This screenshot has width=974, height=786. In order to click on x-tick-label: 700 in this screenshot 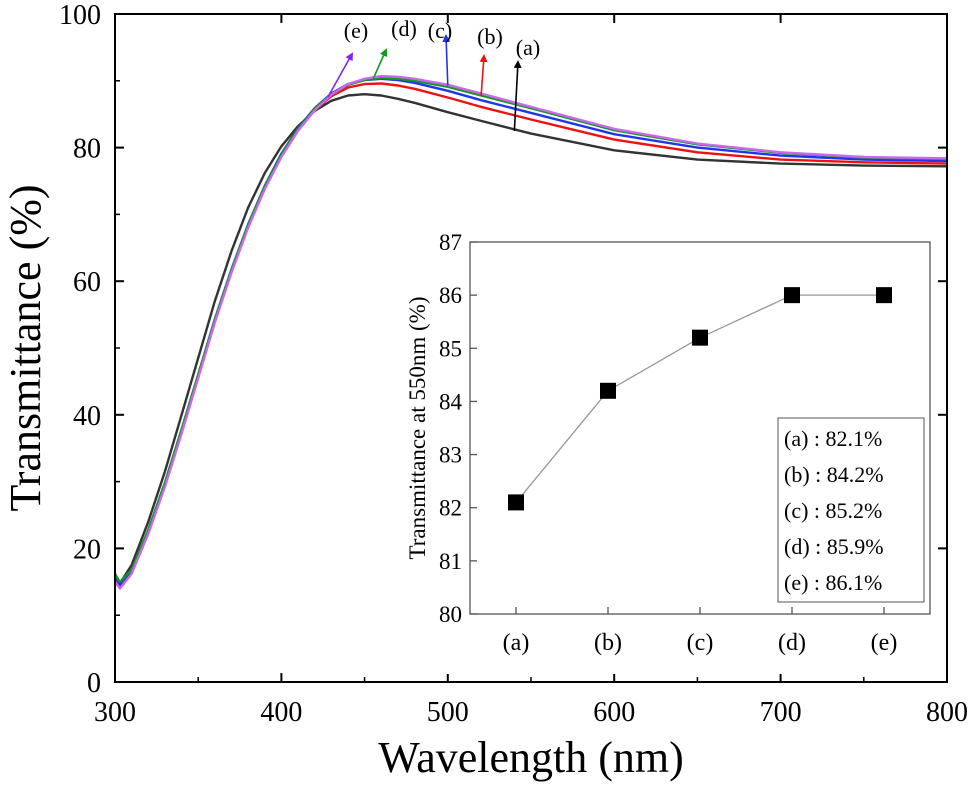, I will do `click(781, 712)`.